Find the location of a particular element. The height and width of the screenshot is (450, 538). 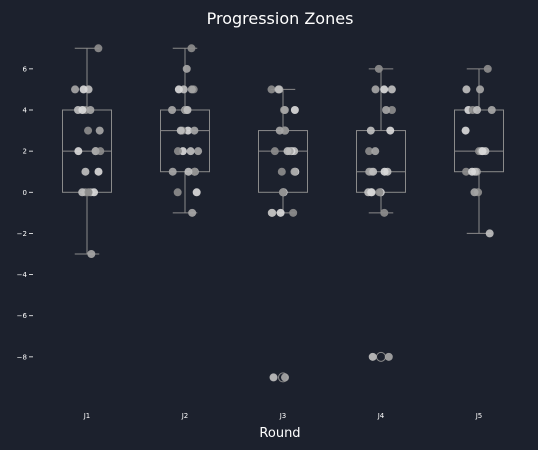

box-j2 is located at coordinates (185, 141).